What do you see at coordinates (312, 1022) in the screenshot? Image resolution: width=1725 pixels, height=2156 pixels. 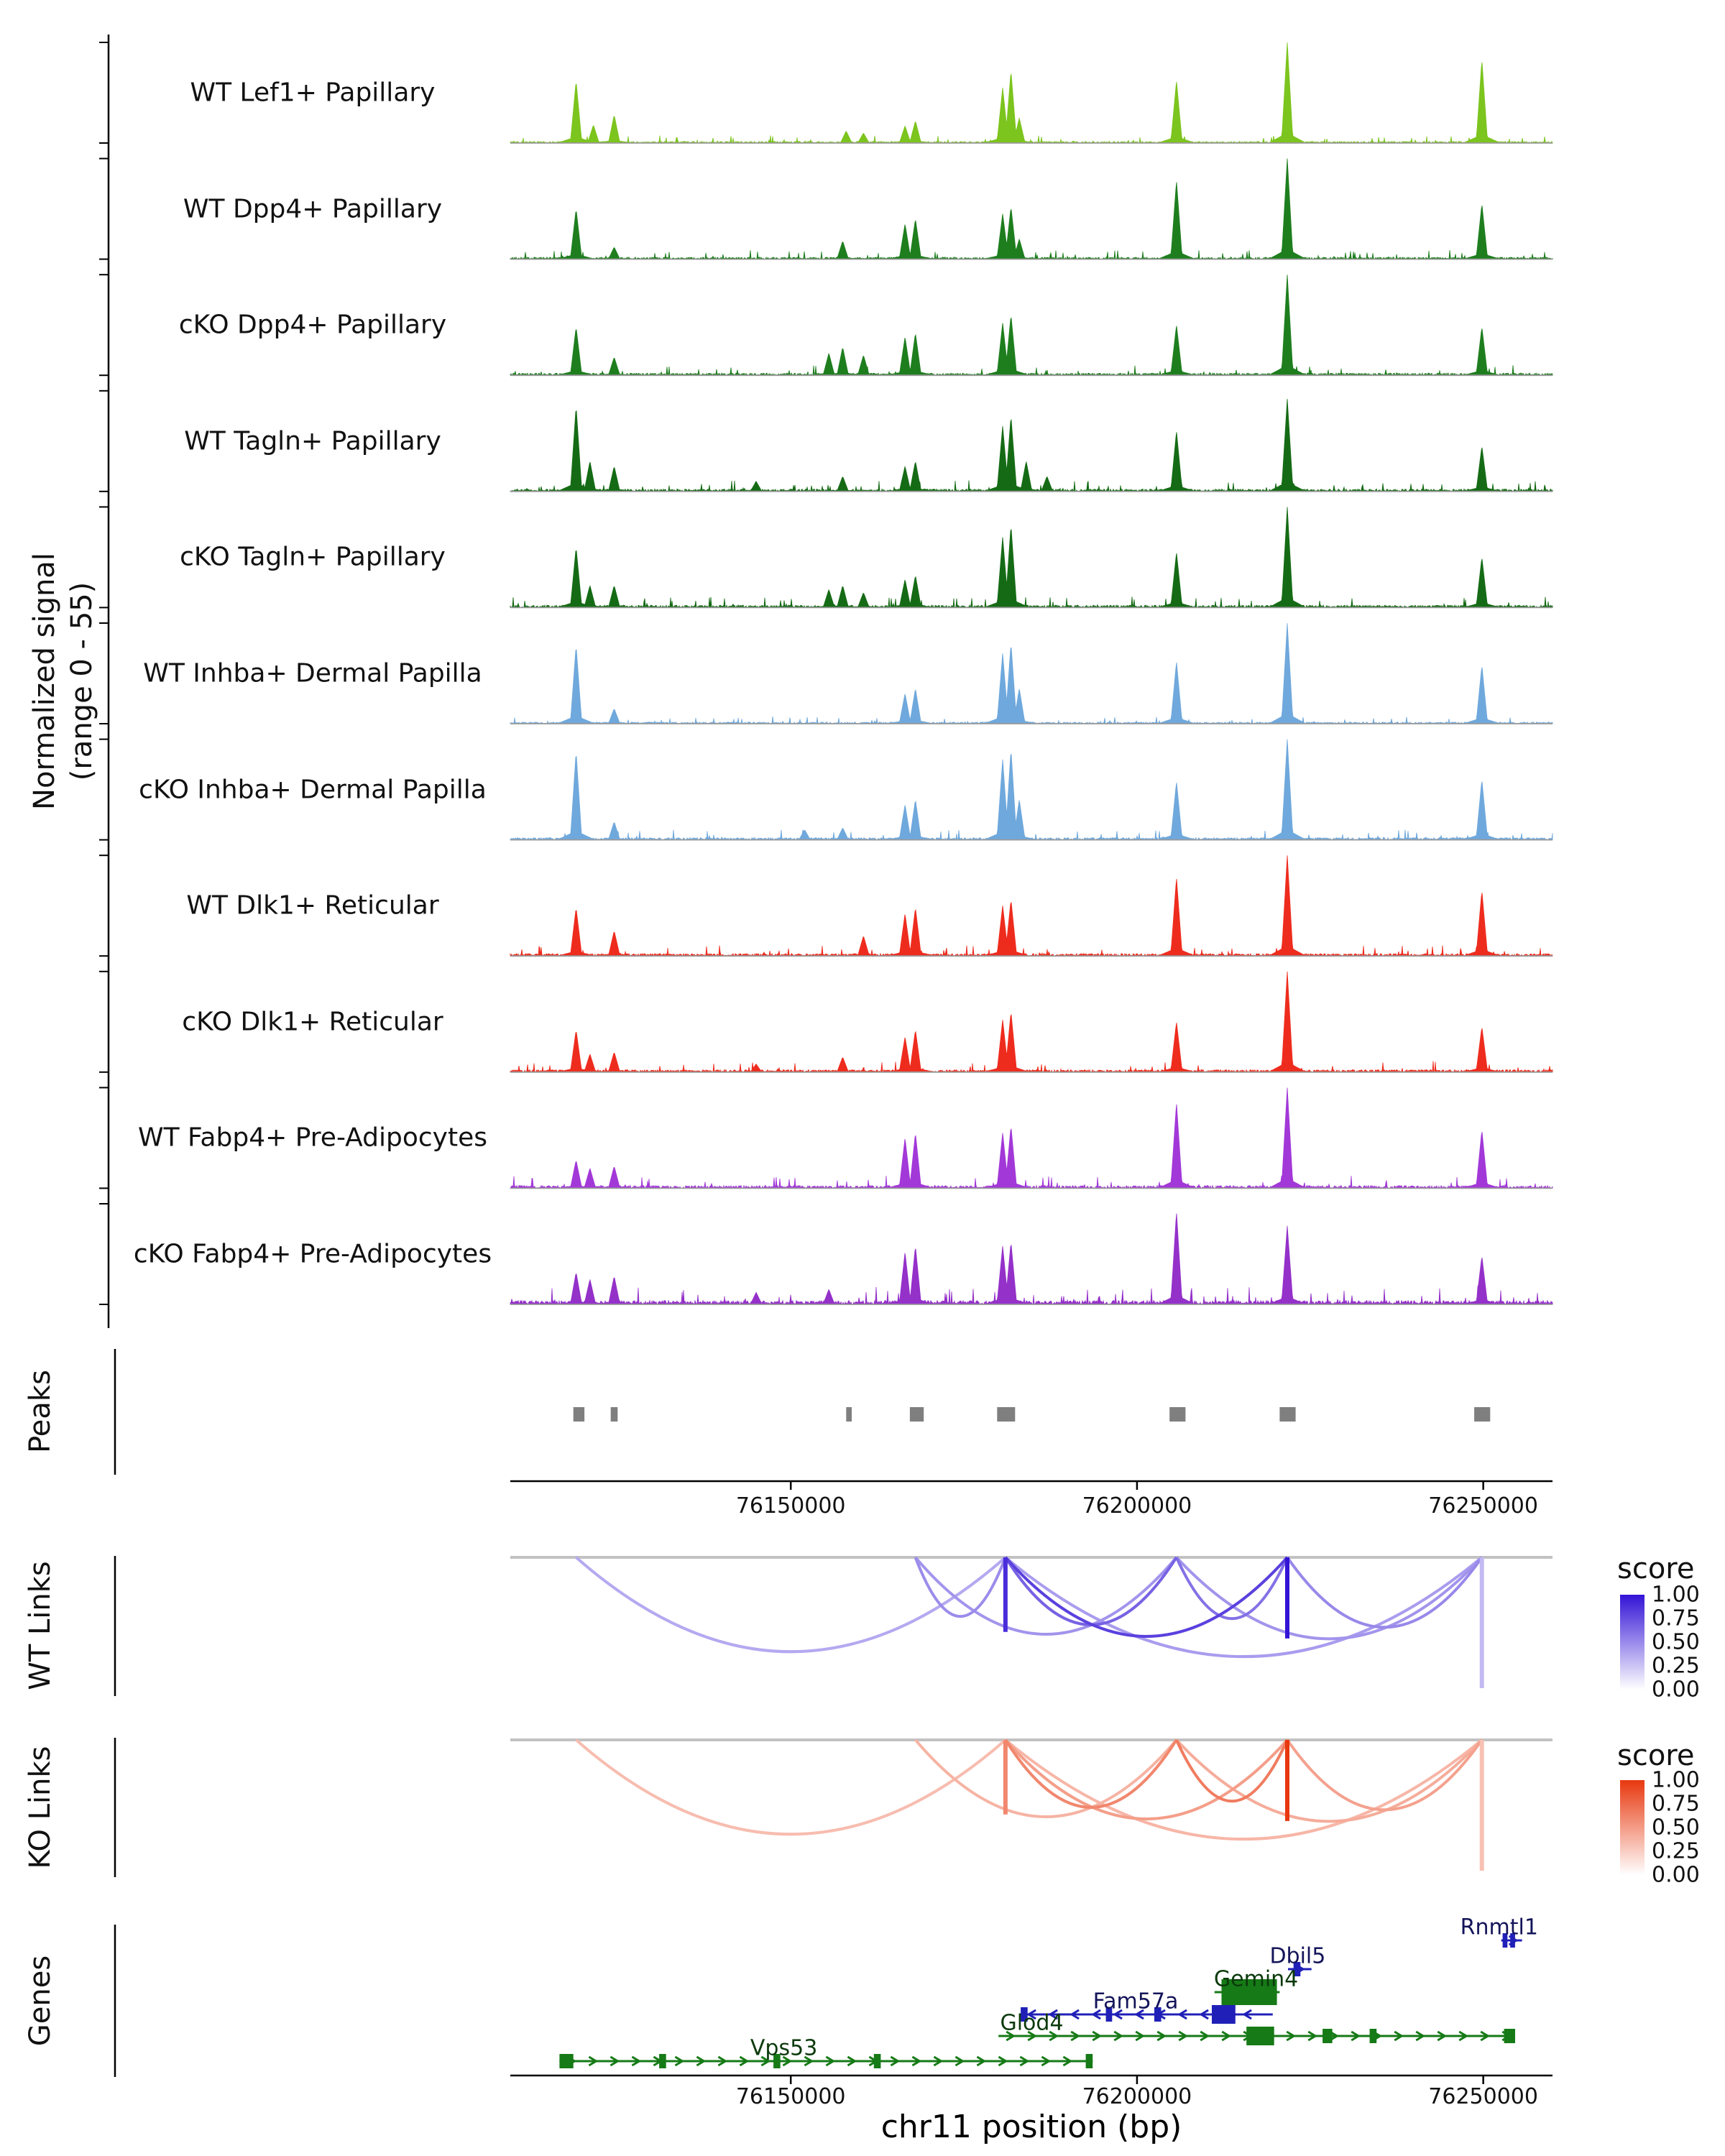 I see `track-label-8: cKO Dlk1+ Reticular` at bounding box center [312, 1022].